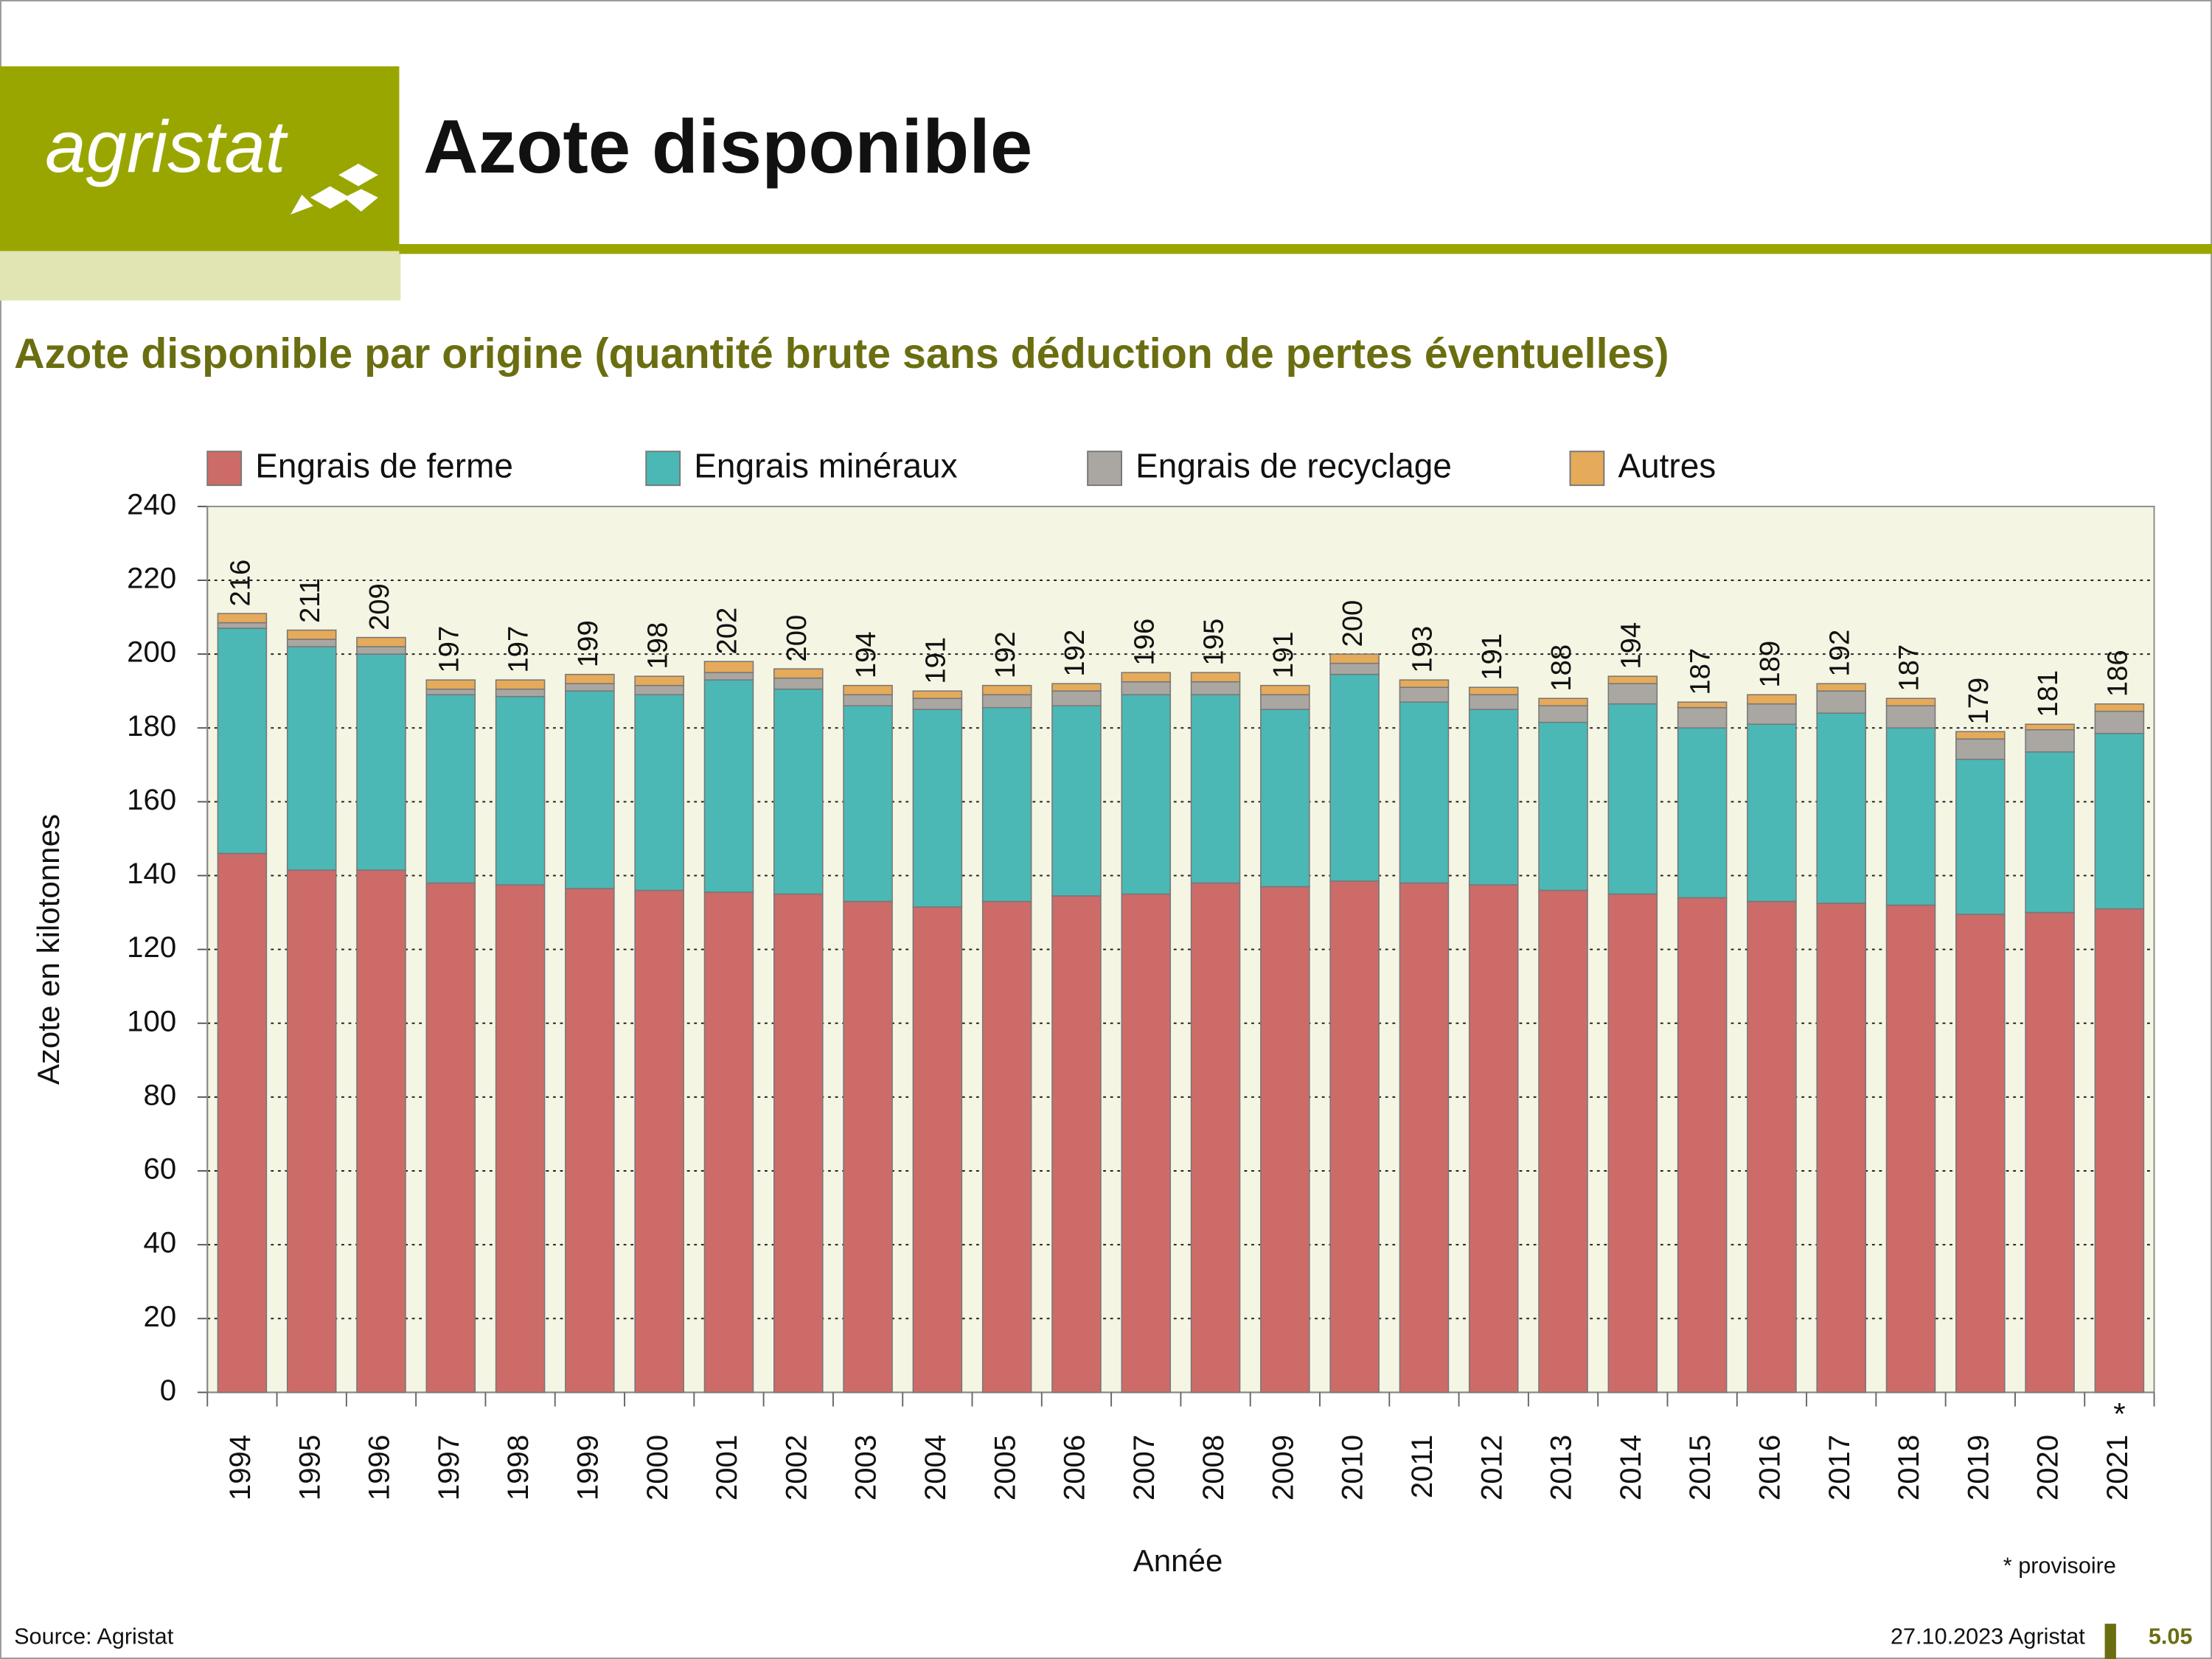 This screenshot has width=2212, height=1659. I want to click on logo-text: agristat, so click(167, 147).